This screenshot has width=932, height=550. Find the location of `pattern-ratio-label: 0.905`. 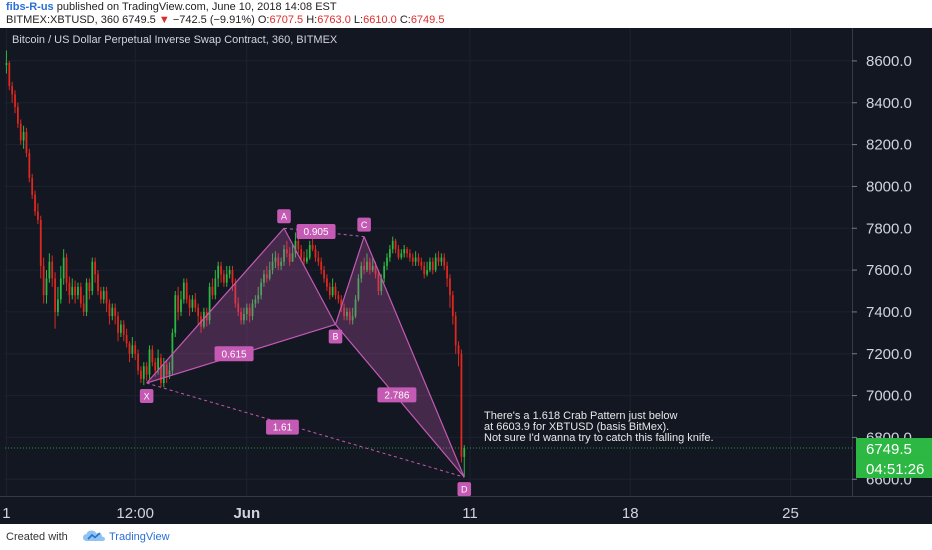

pattern-ratio-label: 0.905 is located at coordinates (316, 231).